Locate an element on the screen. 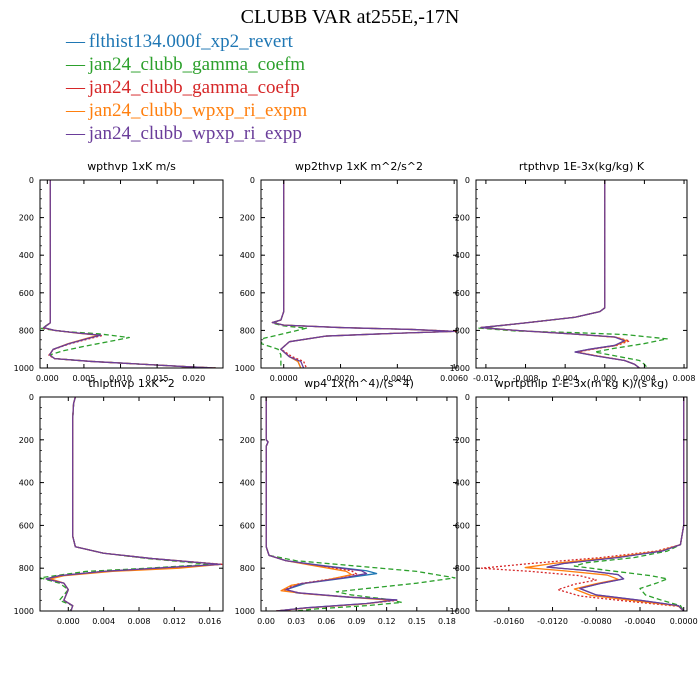 The height and width of the screenshot is (700, 700). legend-label: jan24_clubb_gamma_coefp is located at coordinates (192, 87).